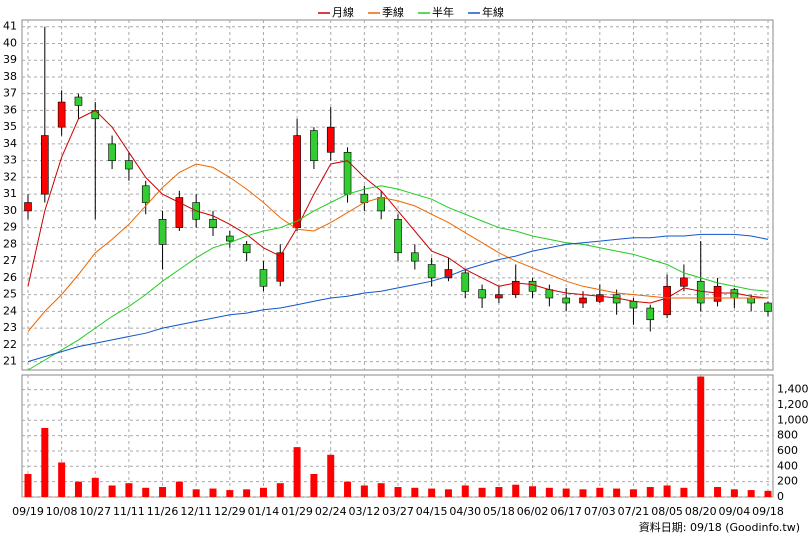  I want to click on volume-tick-label: 400, so click(787, 465).